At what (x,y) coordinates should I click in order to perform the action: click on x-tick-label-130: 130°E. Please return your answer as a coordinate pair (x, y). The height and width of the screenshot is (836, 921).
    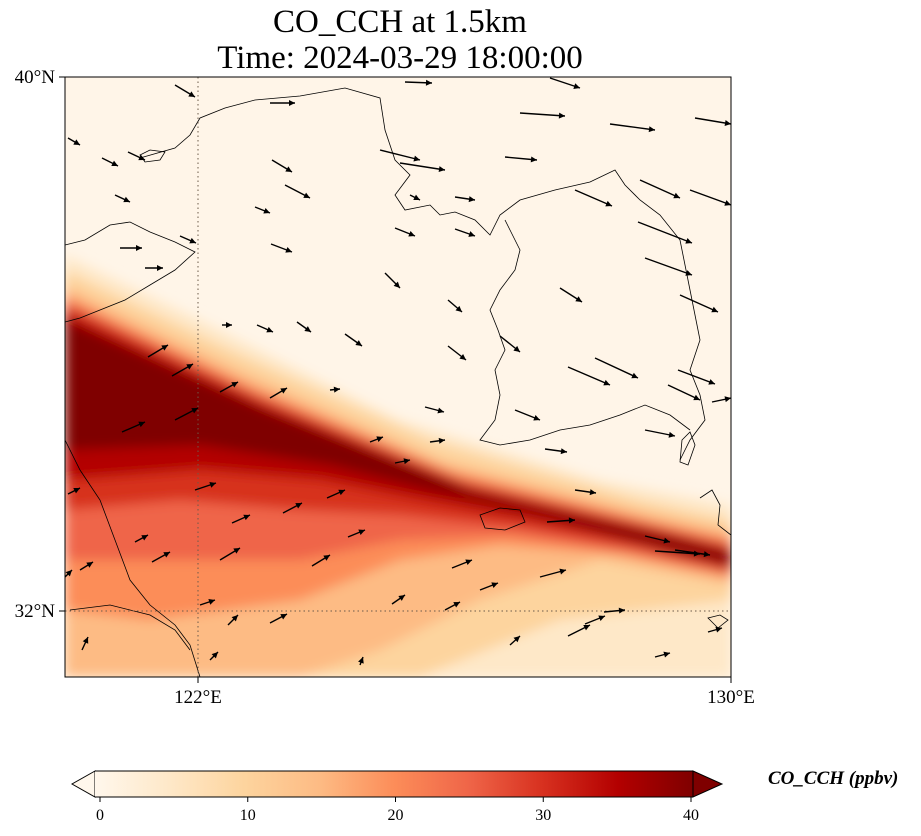
    Looking at the image, I should click on (731, 697).